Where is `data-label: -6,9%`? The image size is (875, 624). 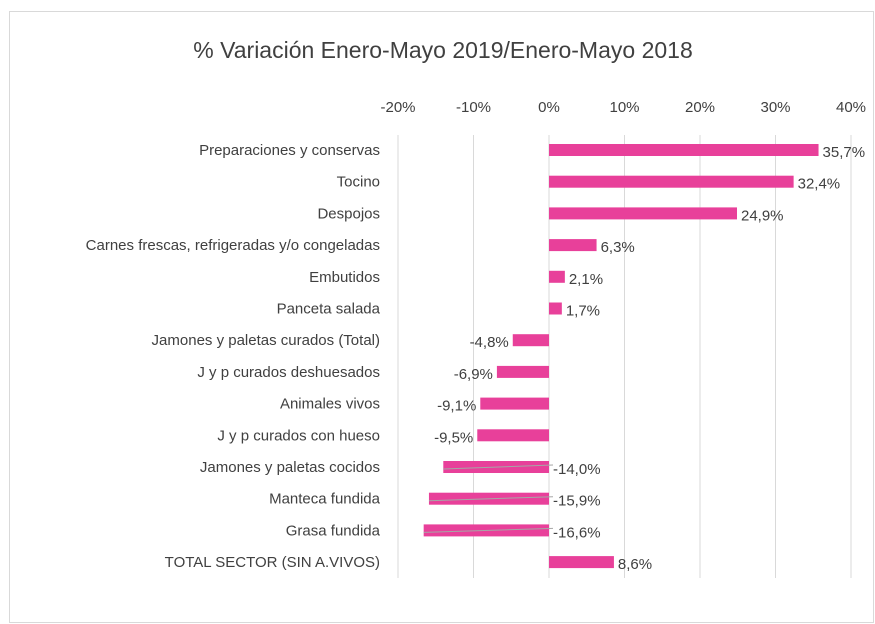 data-label: -6,9% is located at coordinates (473, 374).